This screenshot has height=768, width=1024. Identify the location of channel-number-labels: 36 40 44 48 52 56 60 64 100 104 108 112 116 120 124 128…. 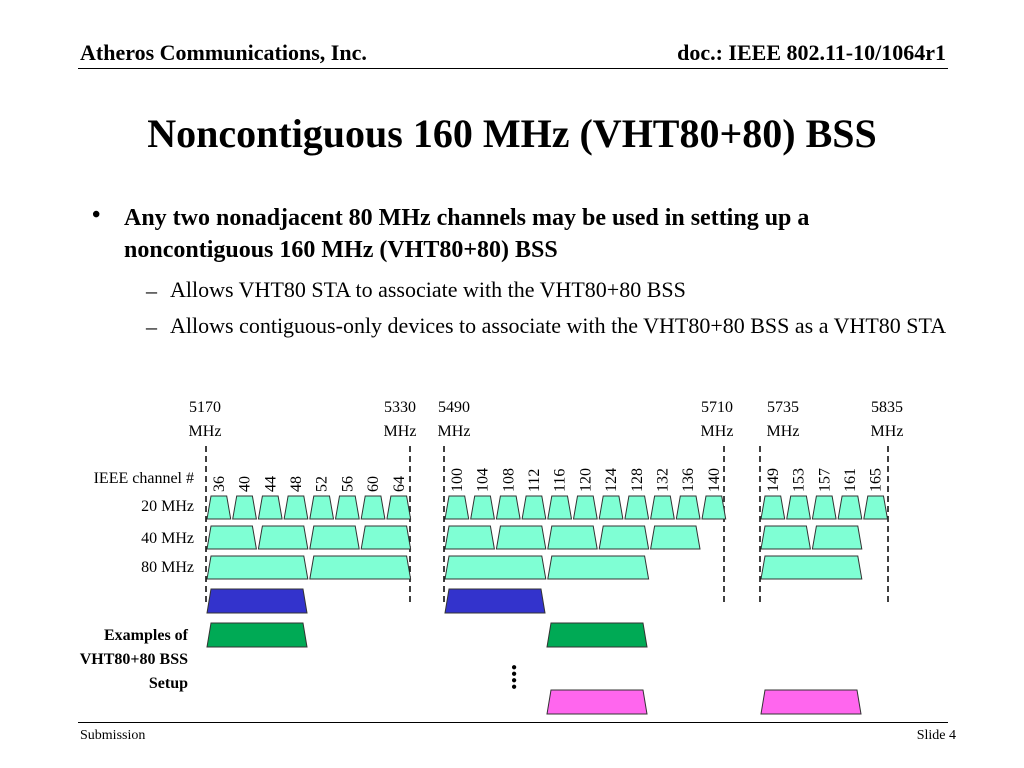
(548, 480).